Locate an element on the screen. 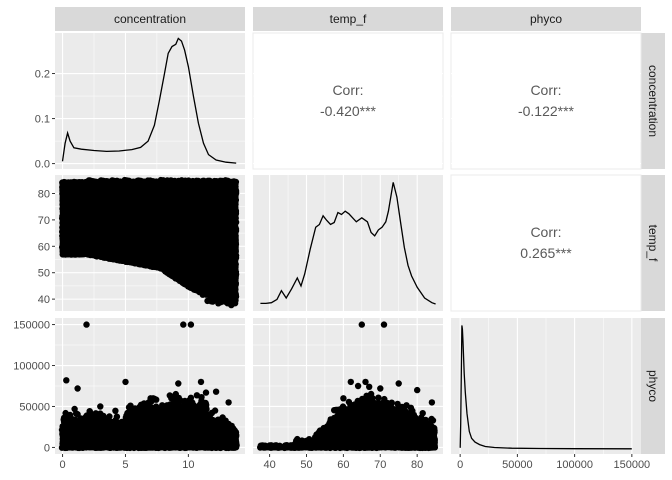 The image size is (672, 480). corr-value: -0.122*** is located at coordinates (546, 111).